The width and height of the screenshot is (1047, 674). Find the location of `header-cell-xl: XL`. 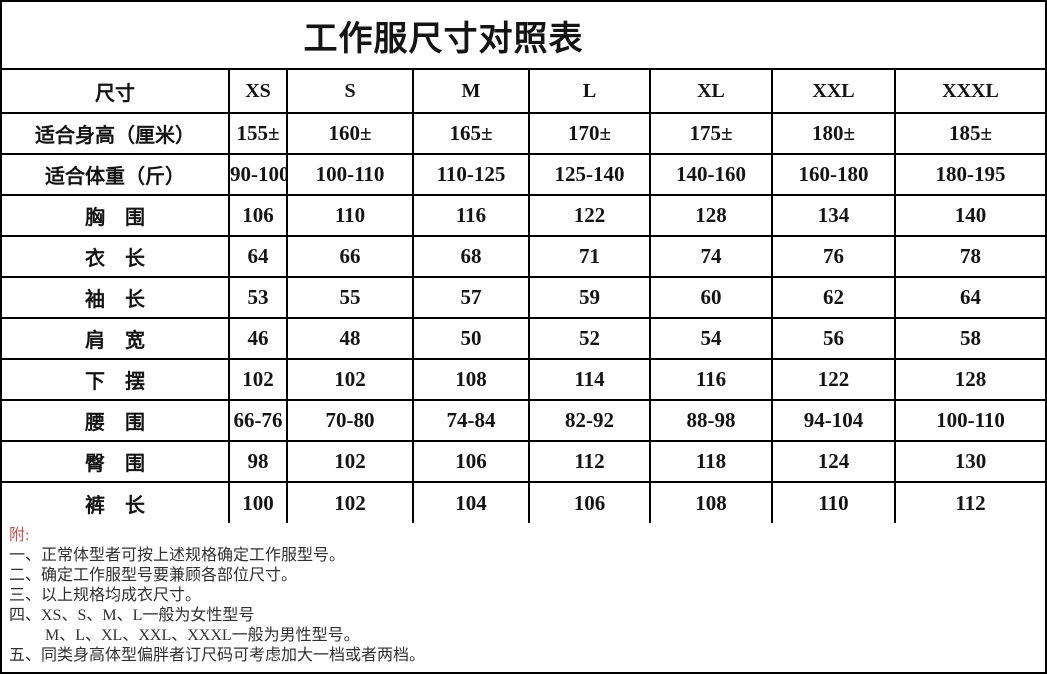

header-cell-xl: XL is located at coordinates (711, 91).